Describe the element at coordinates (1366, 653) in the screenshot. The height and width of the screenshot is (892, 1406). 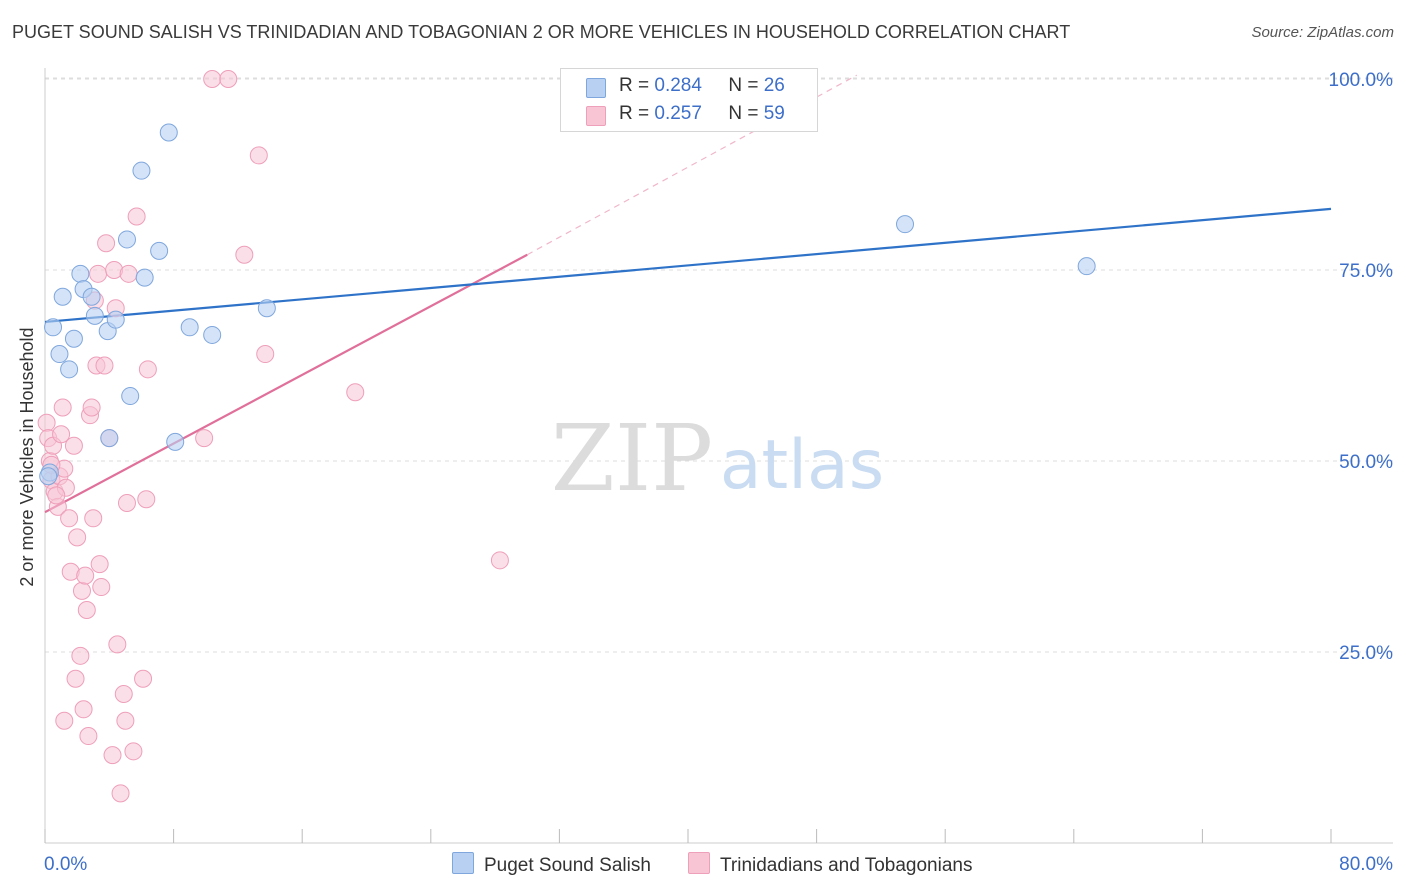
I see `y-tick-label: 25.0%` at that location.